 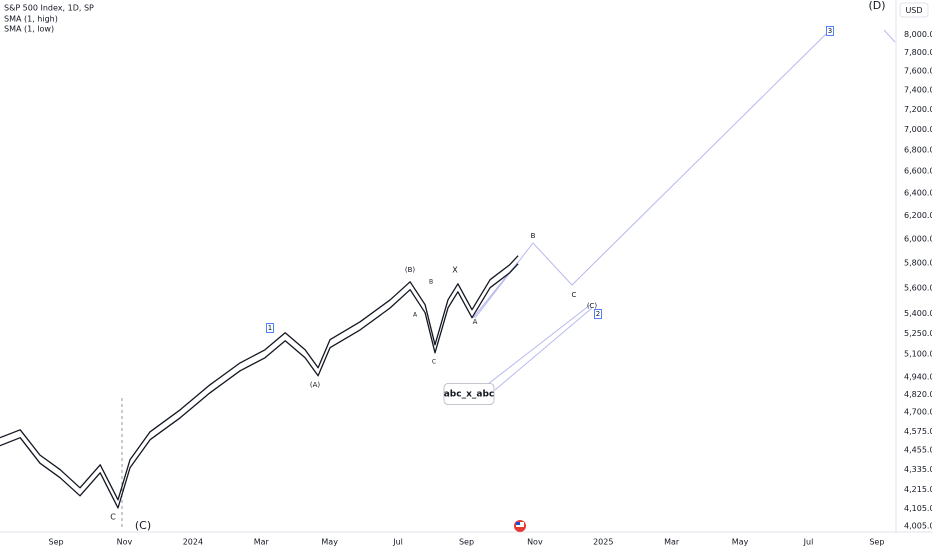 What do you see at coordinates (889, 36) in the screenshot?
I see `wave-projection` at bounding box center [889, 36].